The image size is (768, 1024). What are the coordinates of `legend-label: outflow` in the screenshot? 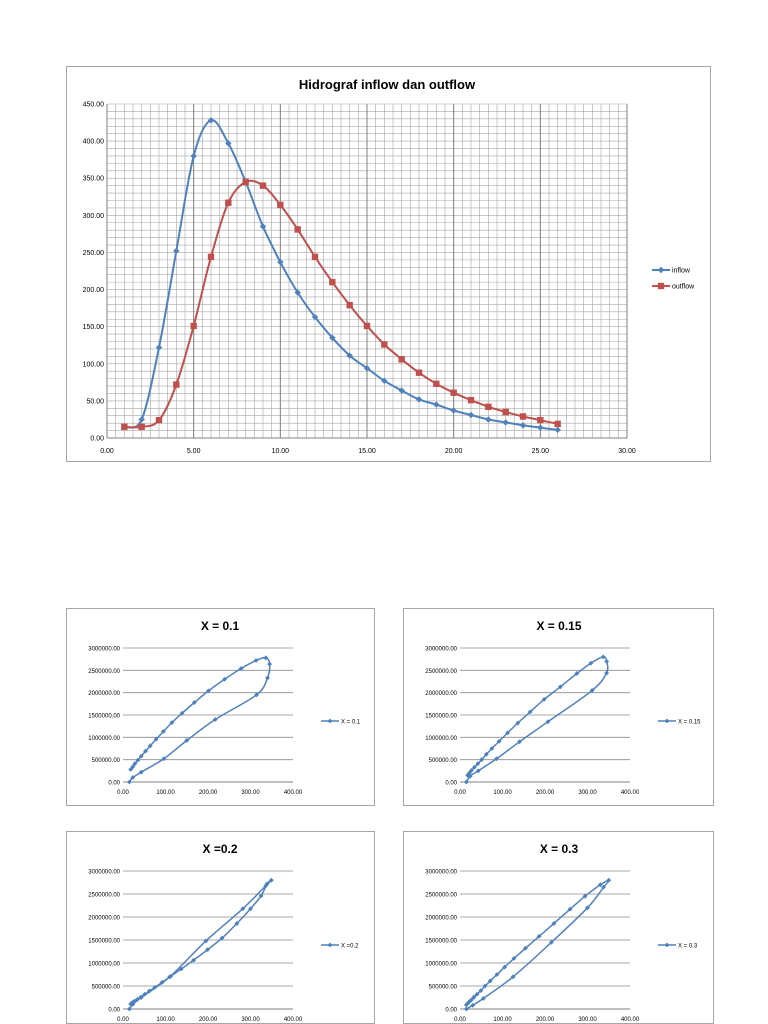 It's located at (683, 287).